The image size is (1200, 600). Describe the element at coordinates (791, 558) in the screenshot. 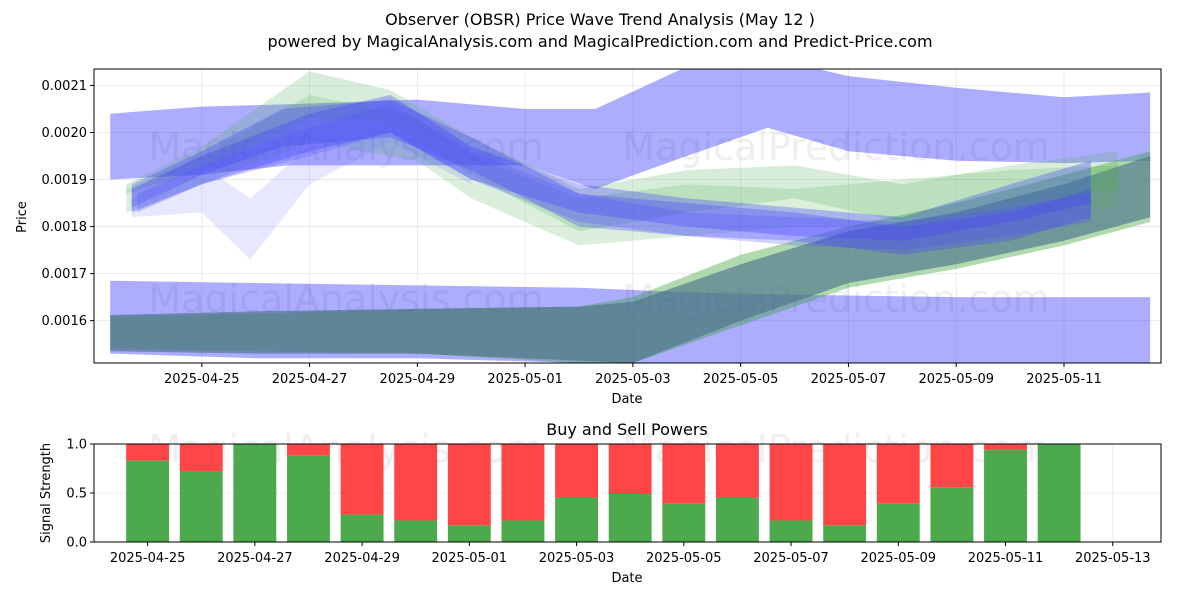

I see `power-x-tick-label: 2025-05-07` at that location.